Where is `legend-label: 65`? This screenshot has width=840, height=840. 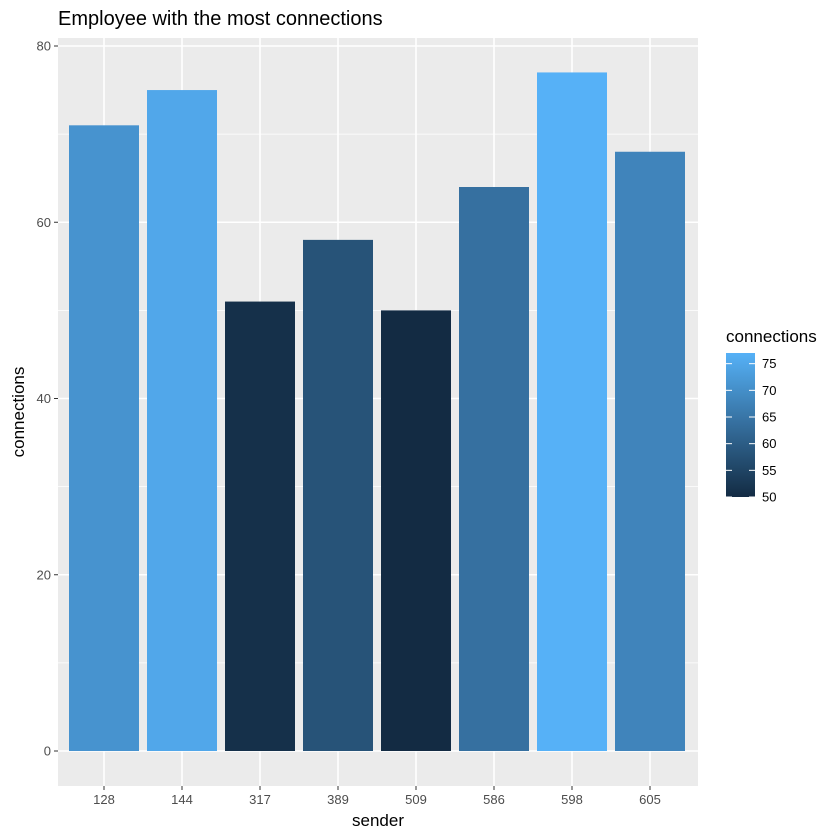 legend-label: 65 is located at coordinates (769, 417).